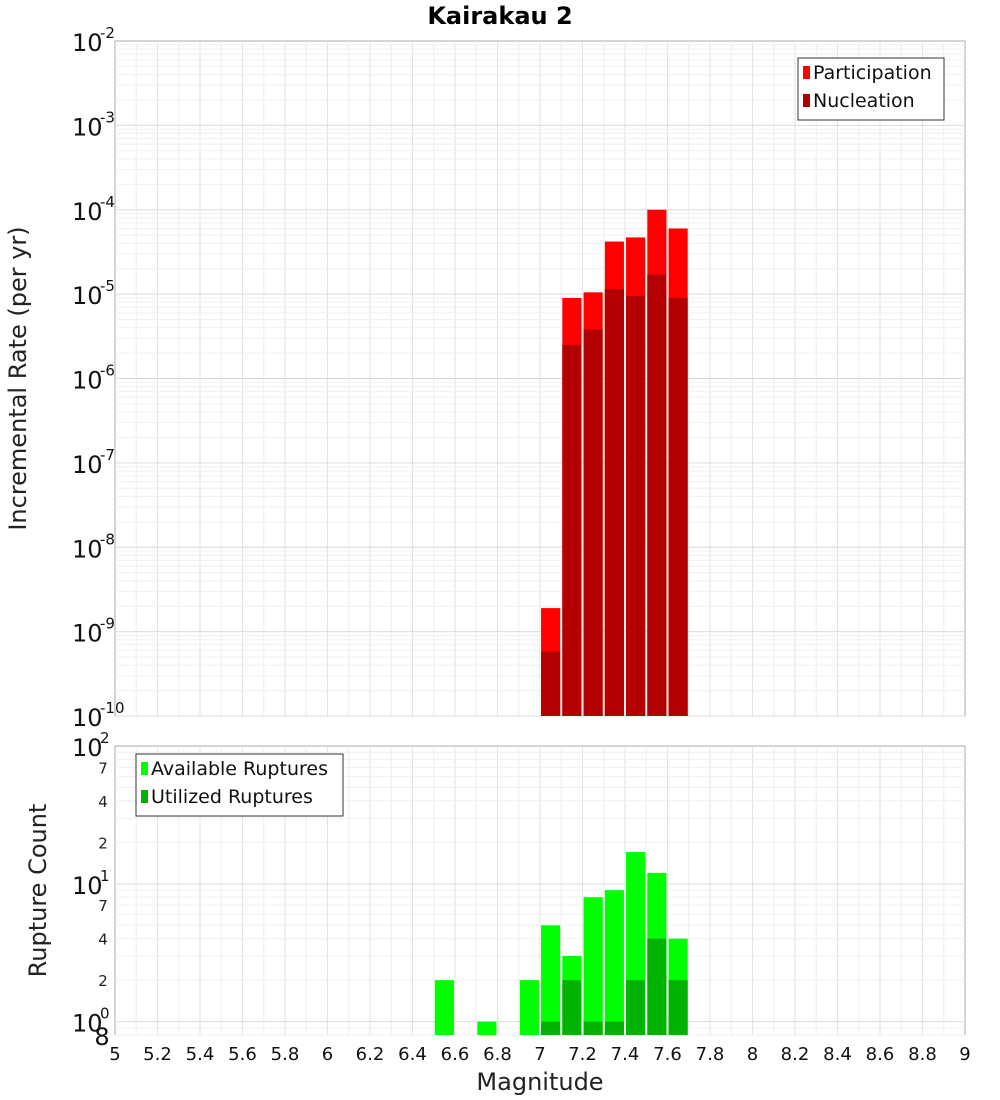 This screenshot has height=1100, width=1000. What do you see at coordinates (107, 202) in the screenshot?
I see `y-tick-exponent: -4` at bounding box center [107, 202].